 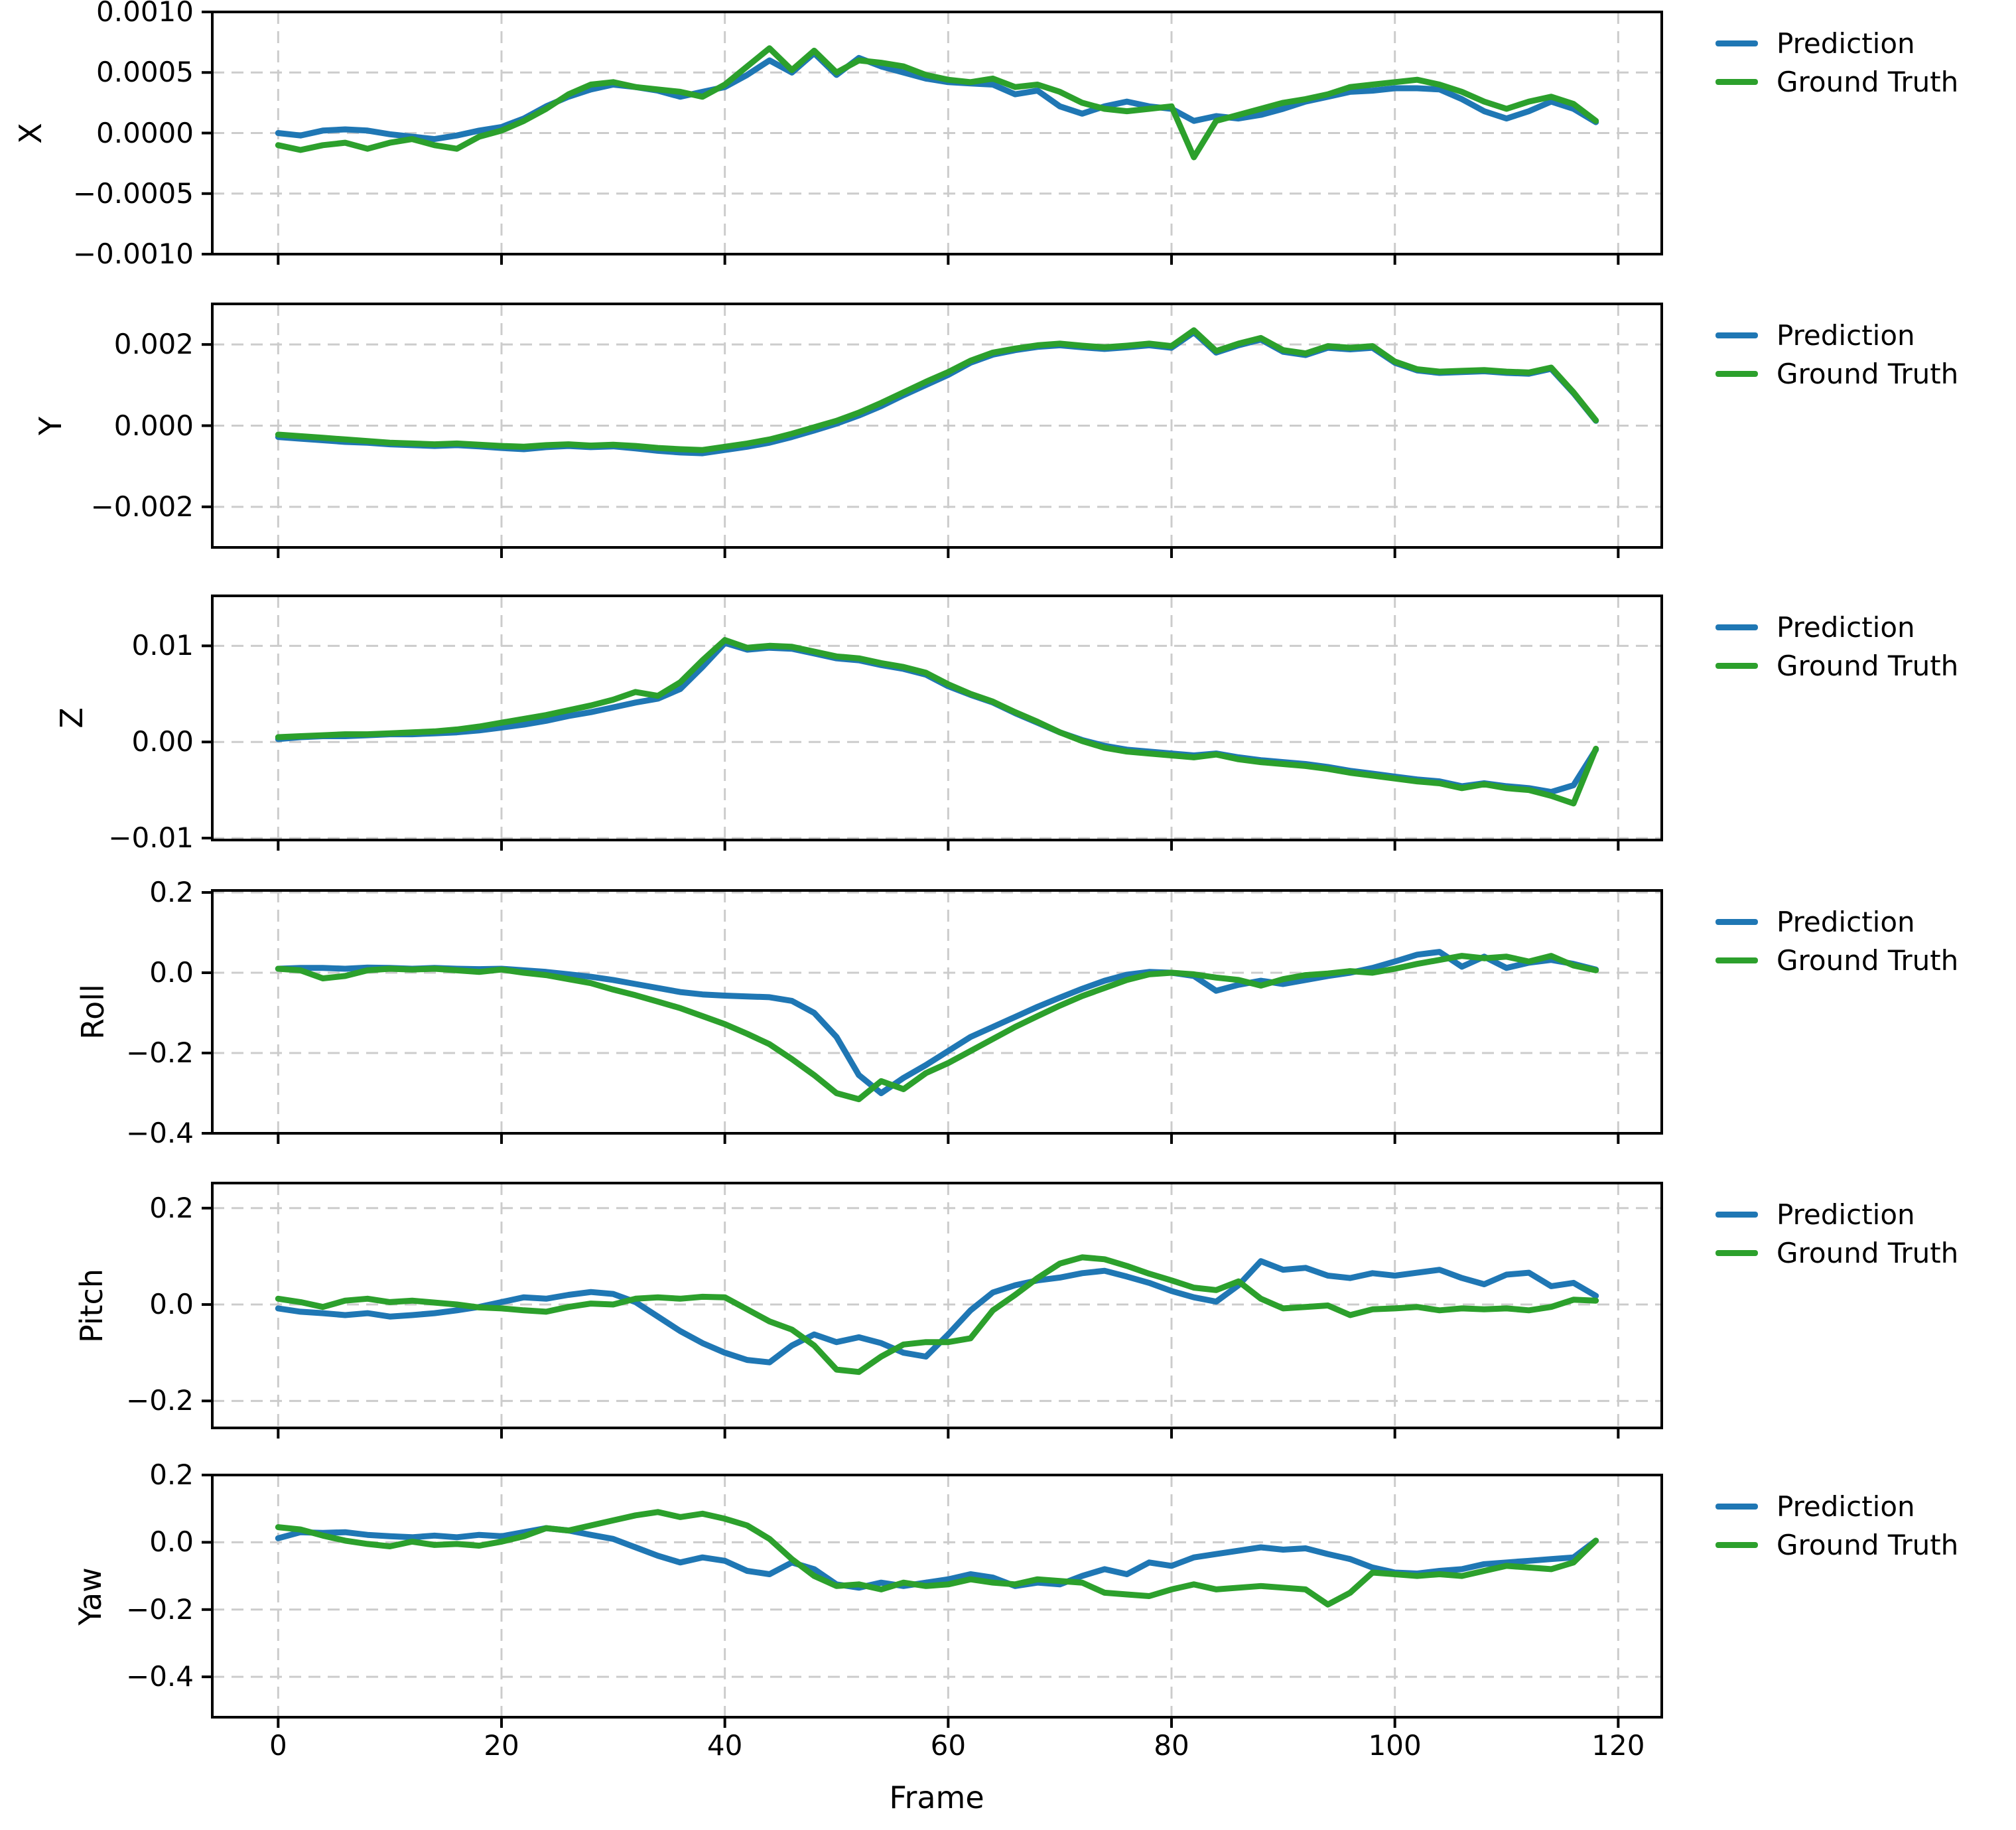 I want to click on y-tick-label: 0.0005, so click(x=145, y=72).